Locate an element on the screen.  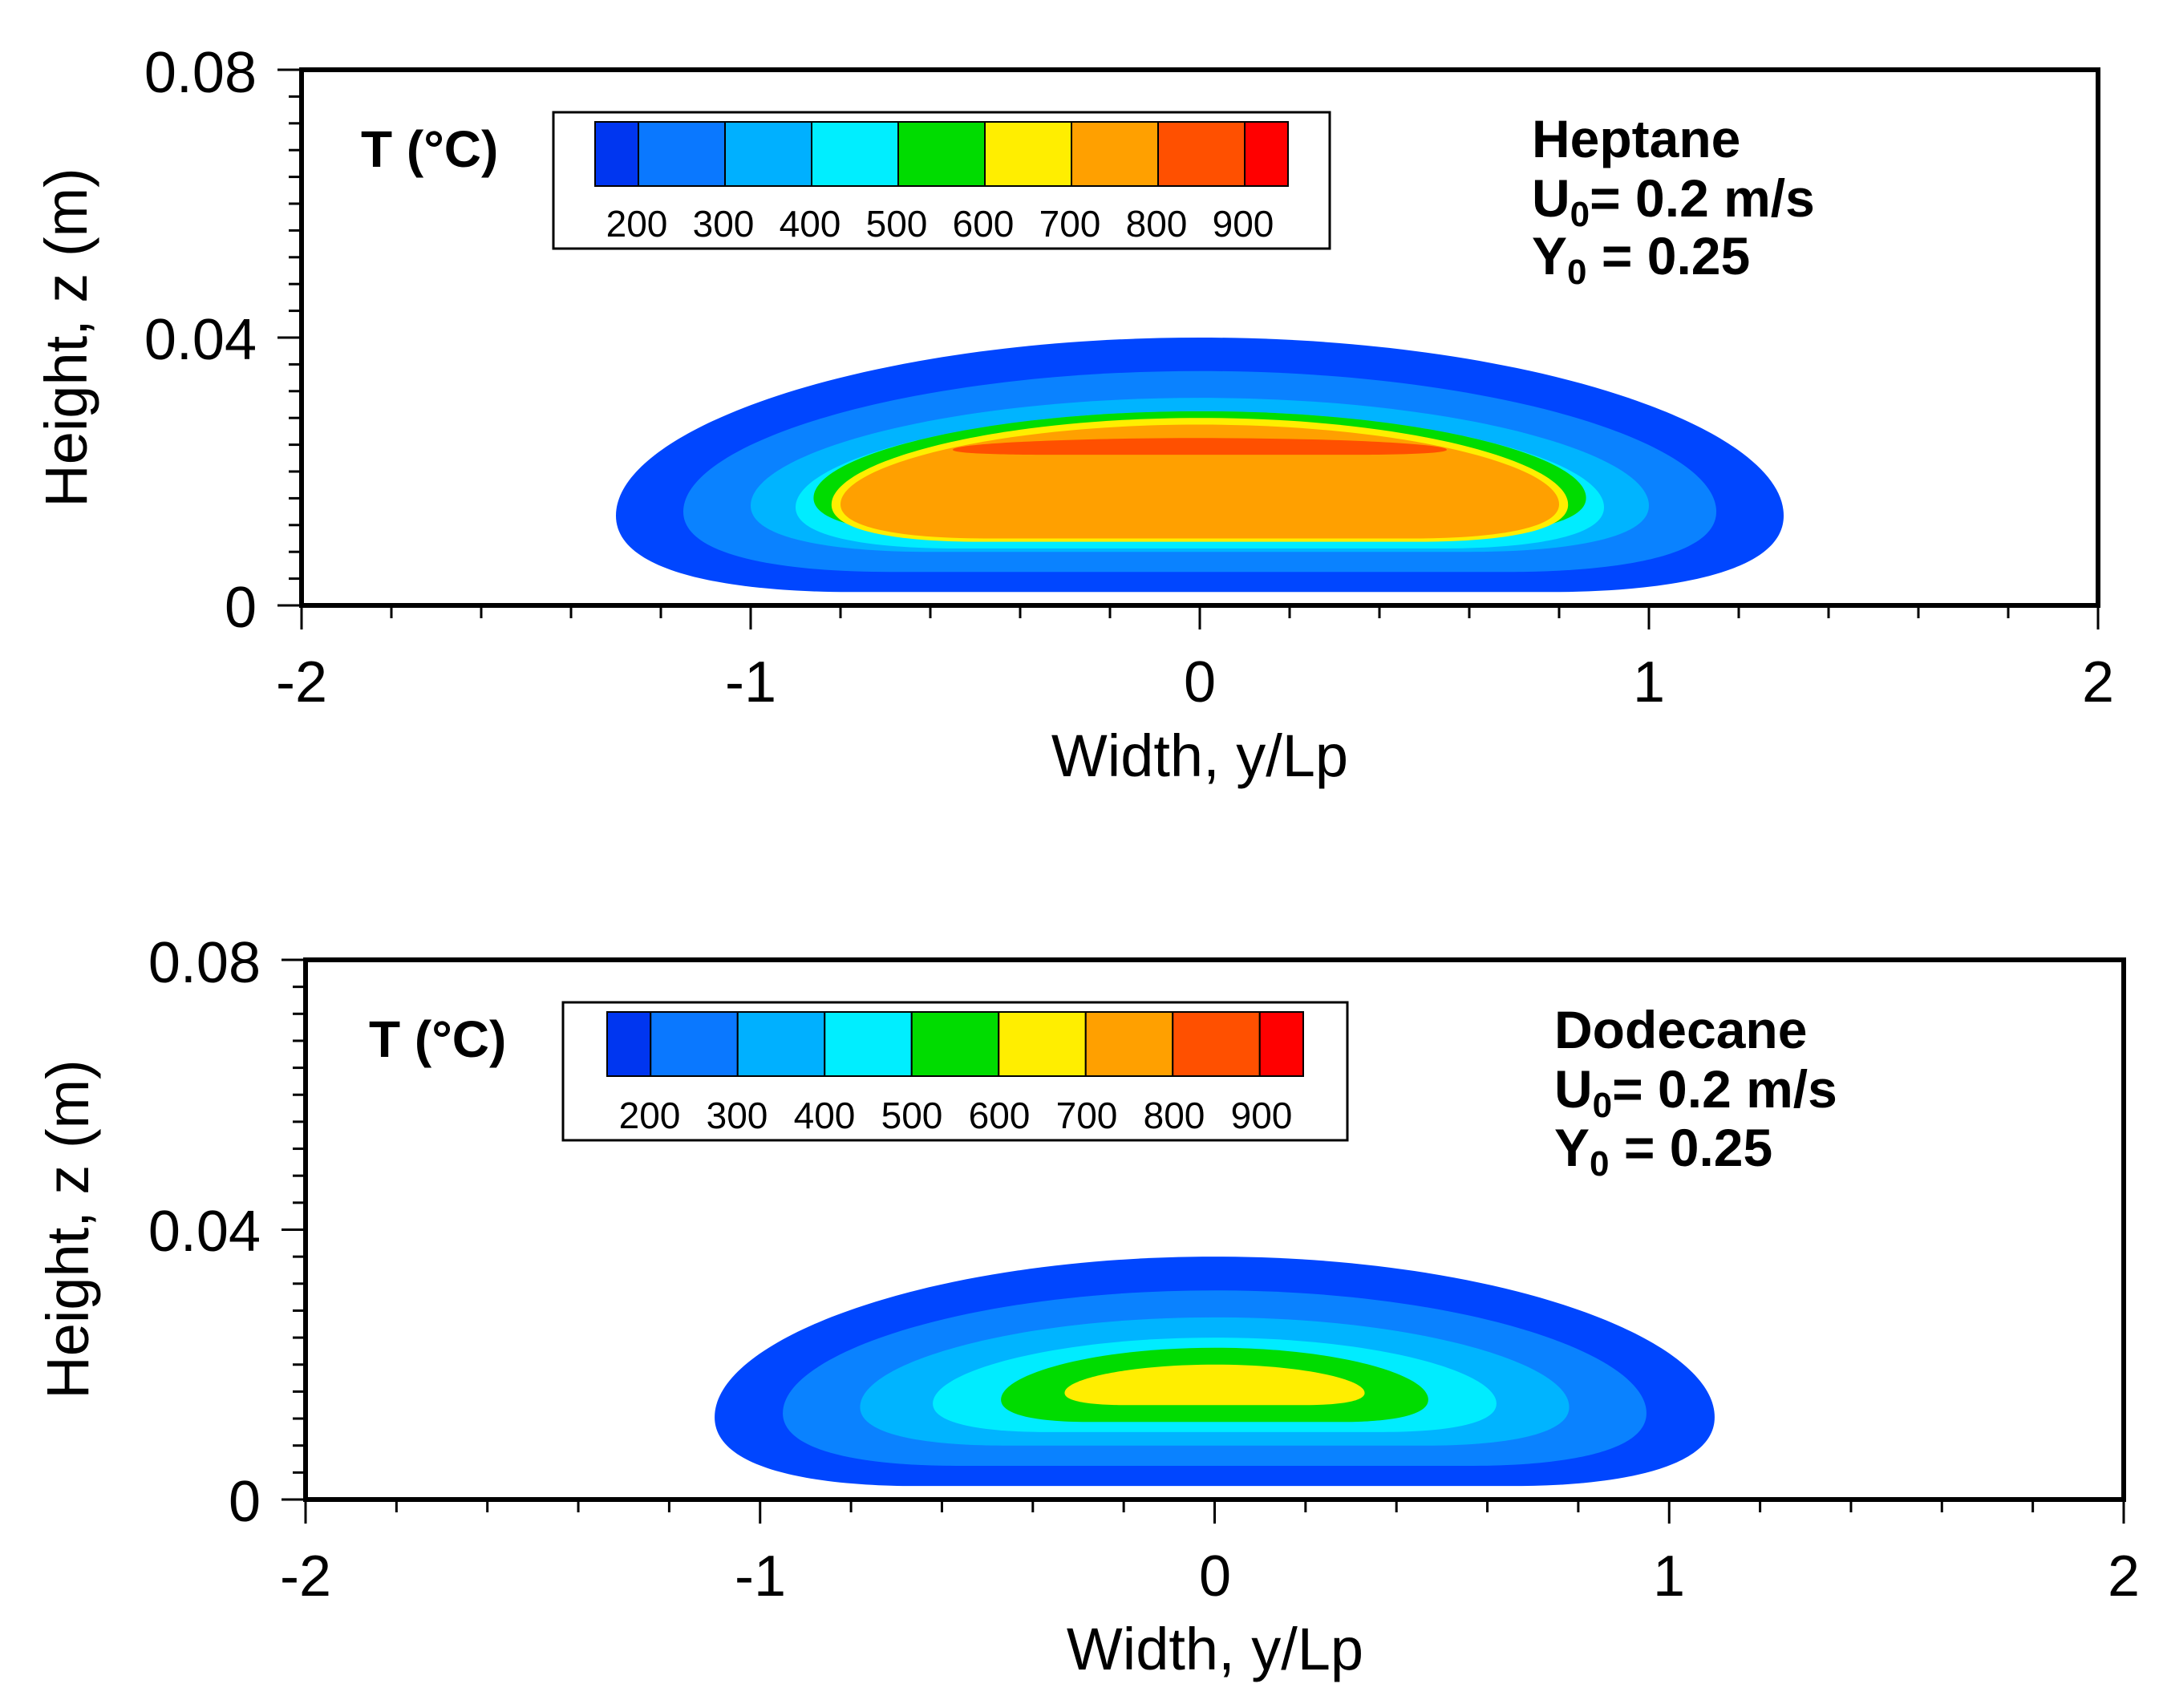
fuel-label: Dodecane is located at coordinates (1680, 1029).